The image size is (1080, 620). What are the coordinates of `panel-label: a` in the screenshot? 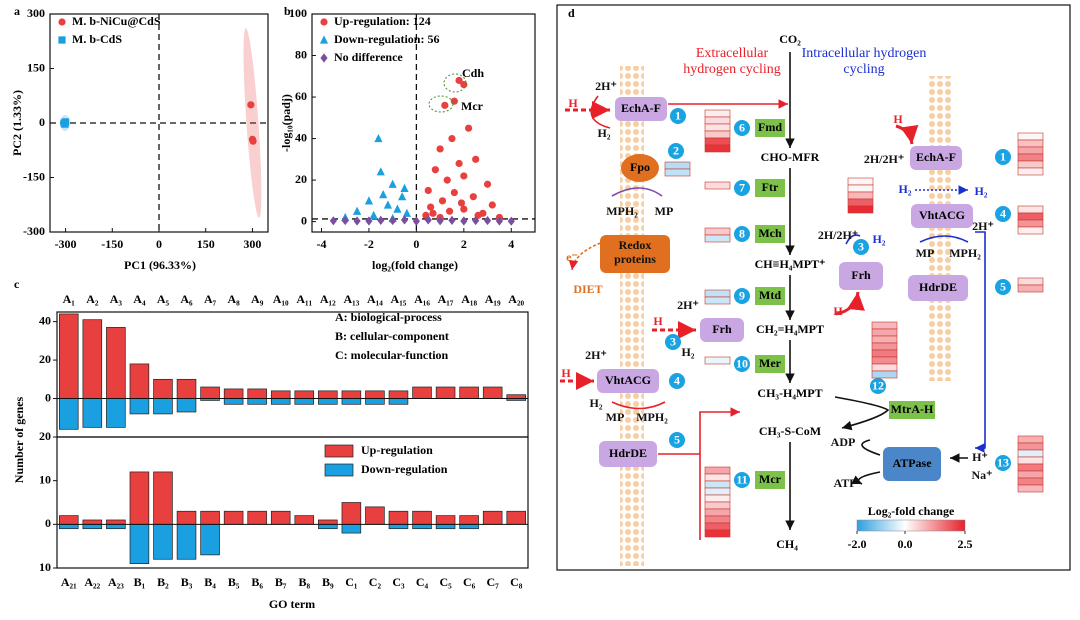 It's located at (17, 11).